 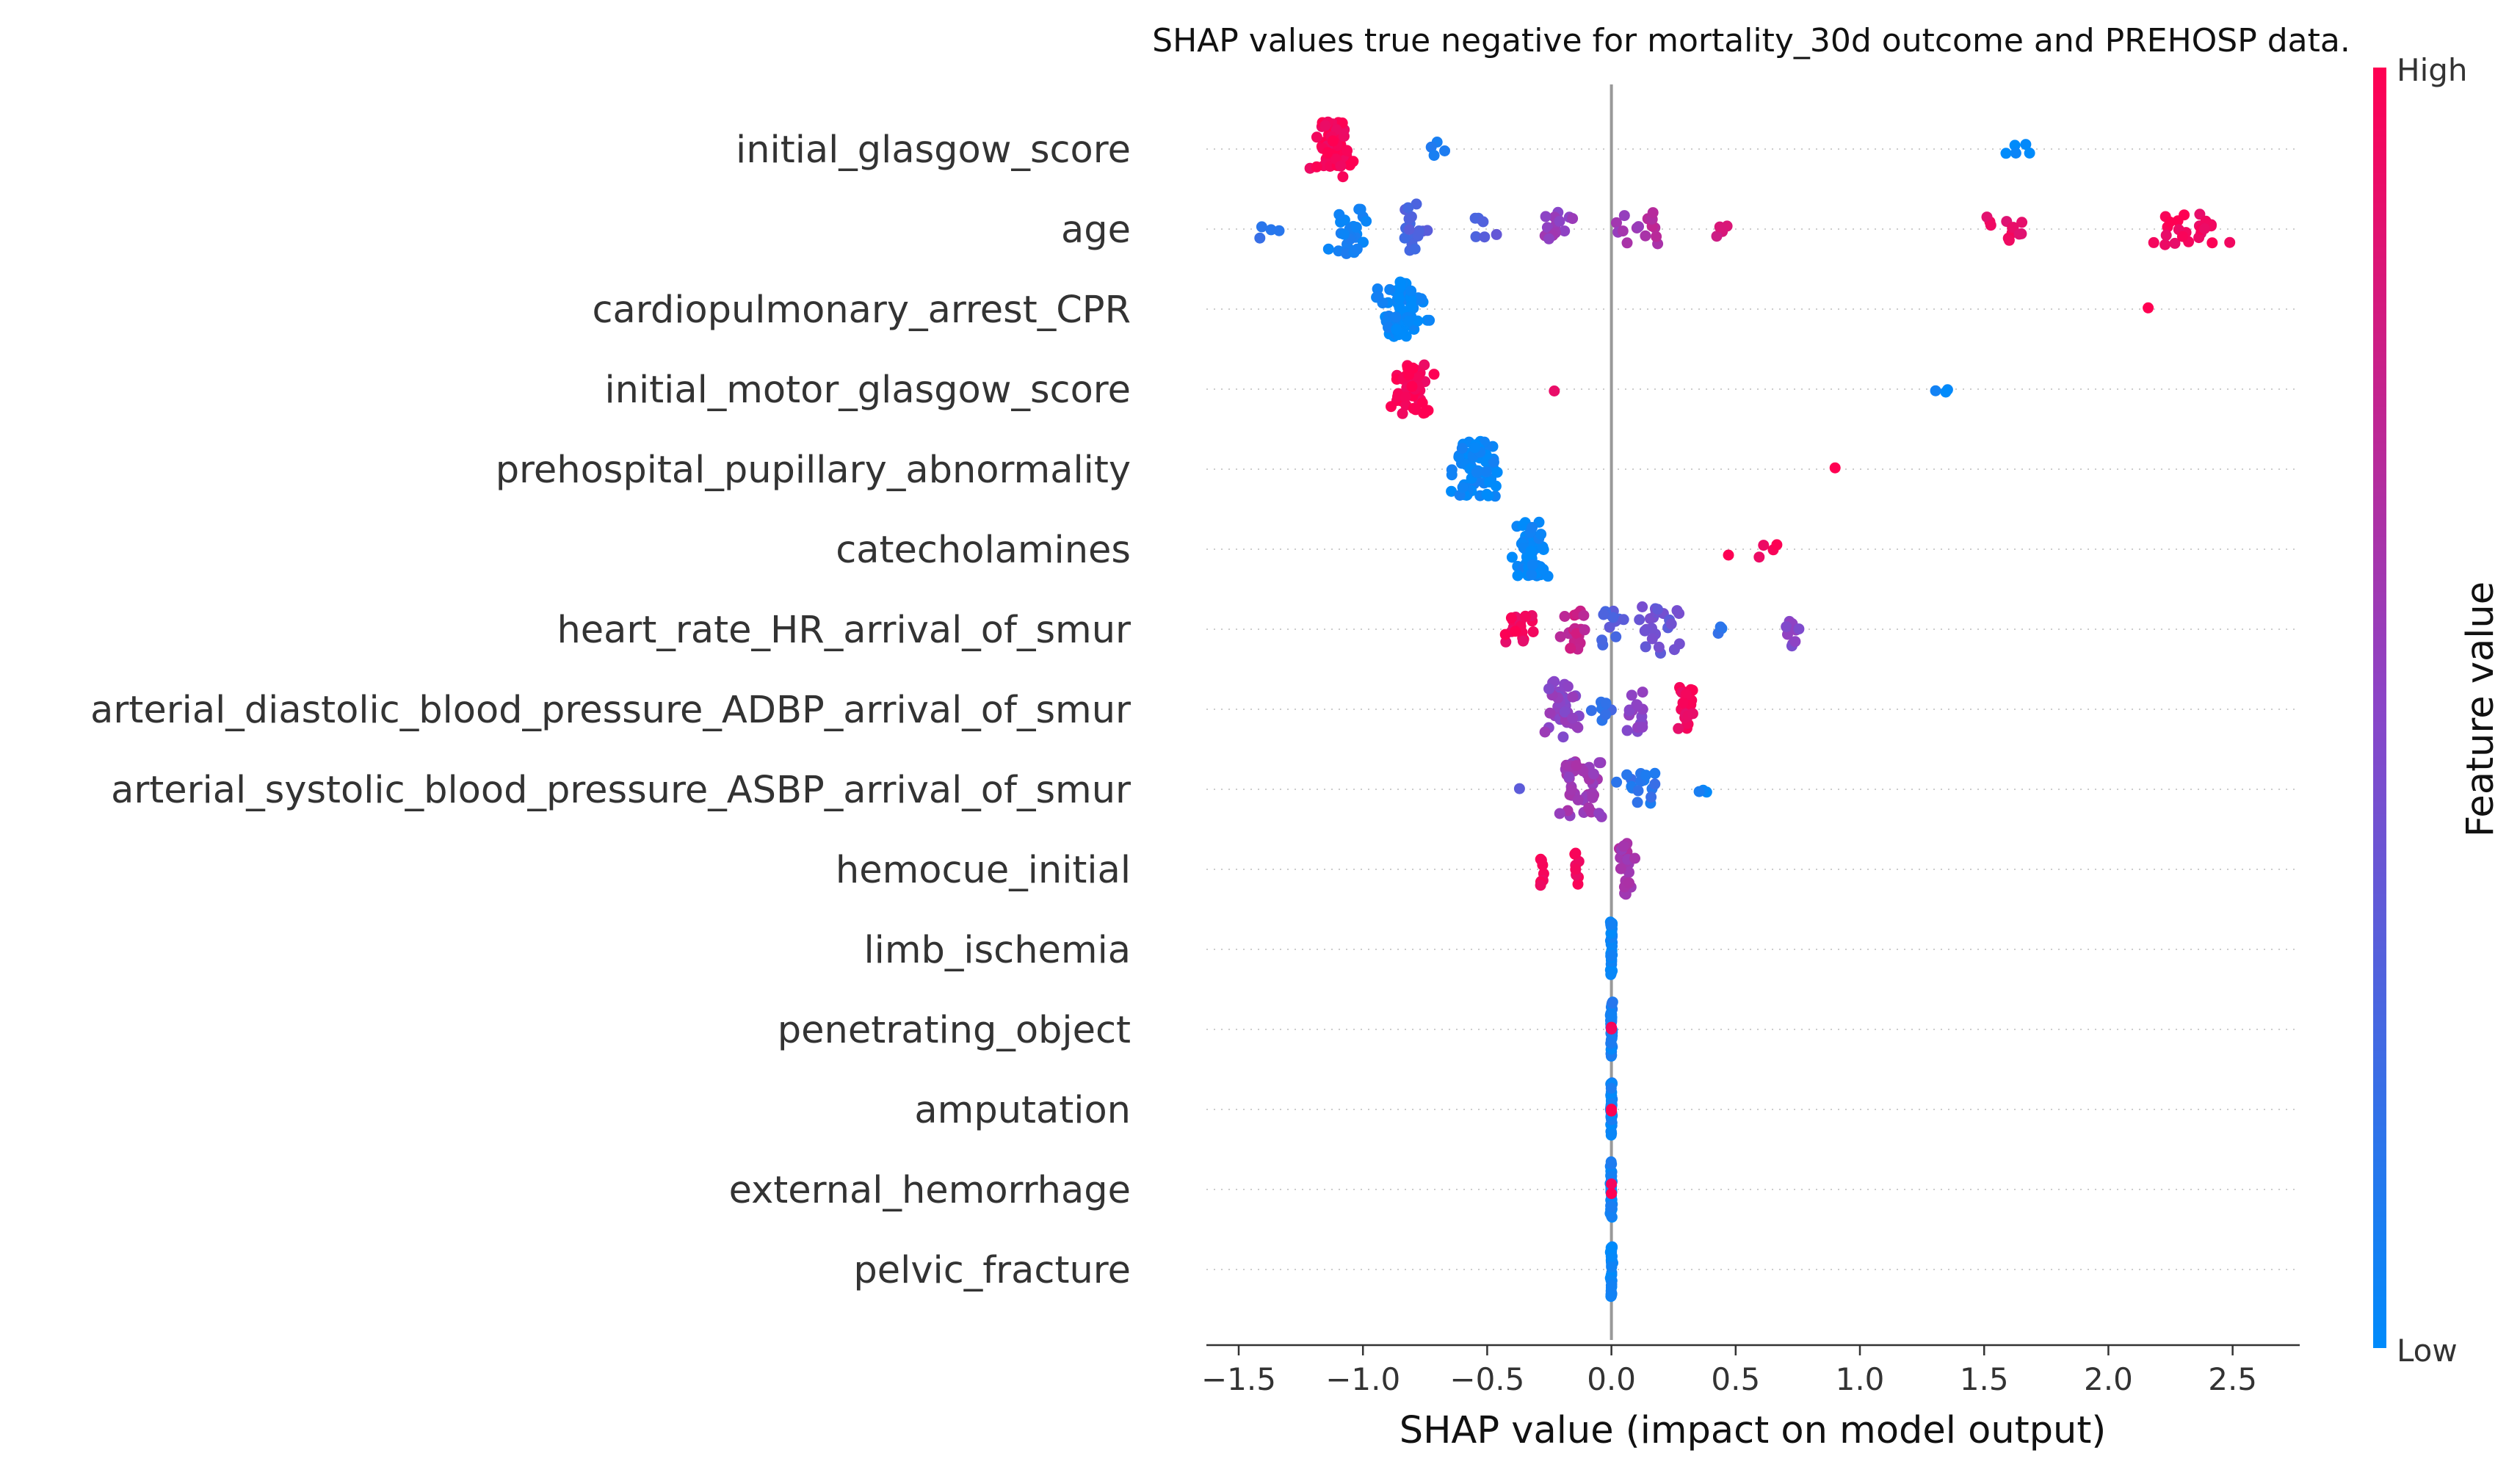 What do you see at coordinates (983, 870) in the screenshot?
I see `feature-label: hemocue_initial` at bounding box center [983, 870].